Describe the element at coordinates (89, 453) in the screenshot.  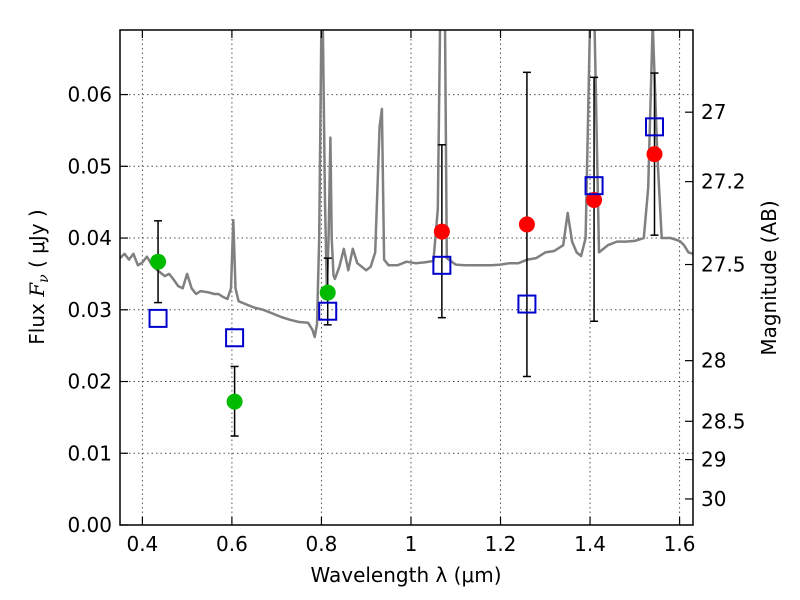
I see `y-tick-label: 0.01` at that location.